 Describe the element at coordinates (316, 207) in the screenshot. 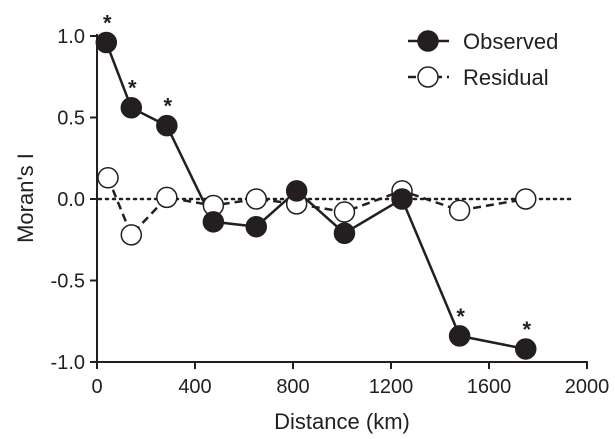

I see `residual-series-line` at that location.